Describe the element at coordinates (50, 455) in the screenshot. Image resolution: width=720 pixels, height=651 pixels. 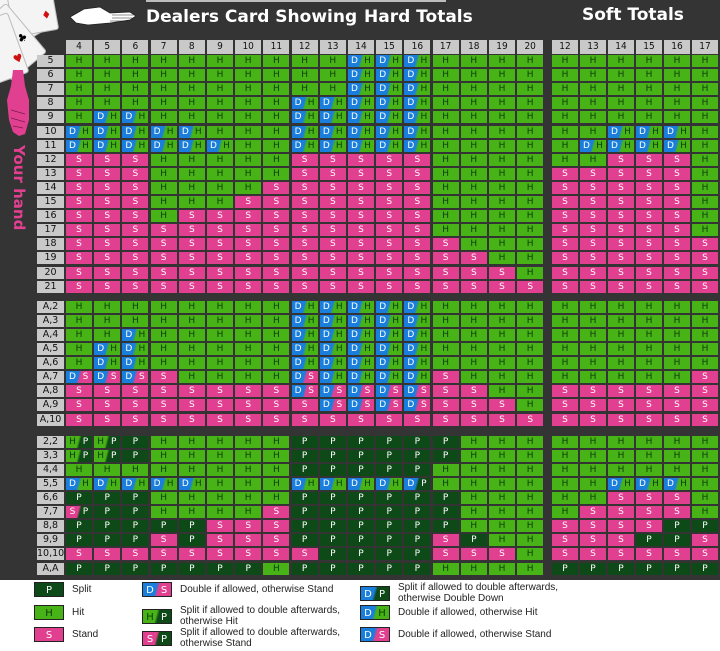
I see `player-hand-label: 3,3` at that location.